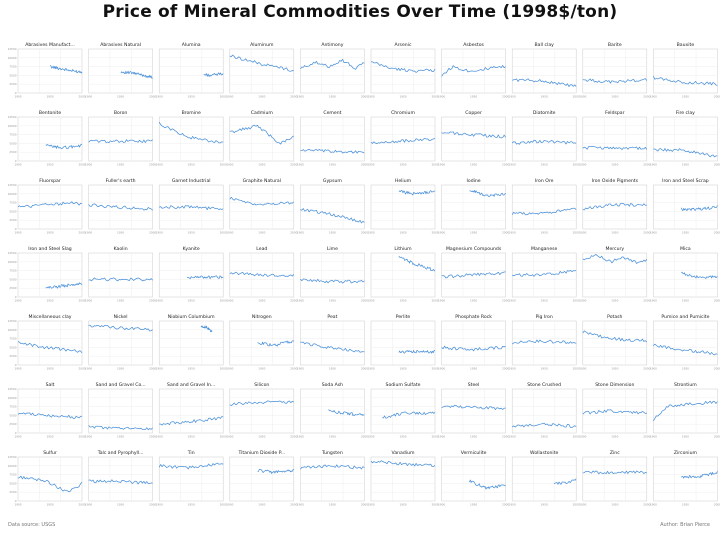 This screenshot has height=536, width=720. What do you see at coordinates (121, 249) in the screenshot?
I see `panel-title: Kaolin` at bounding box center [121, 249].